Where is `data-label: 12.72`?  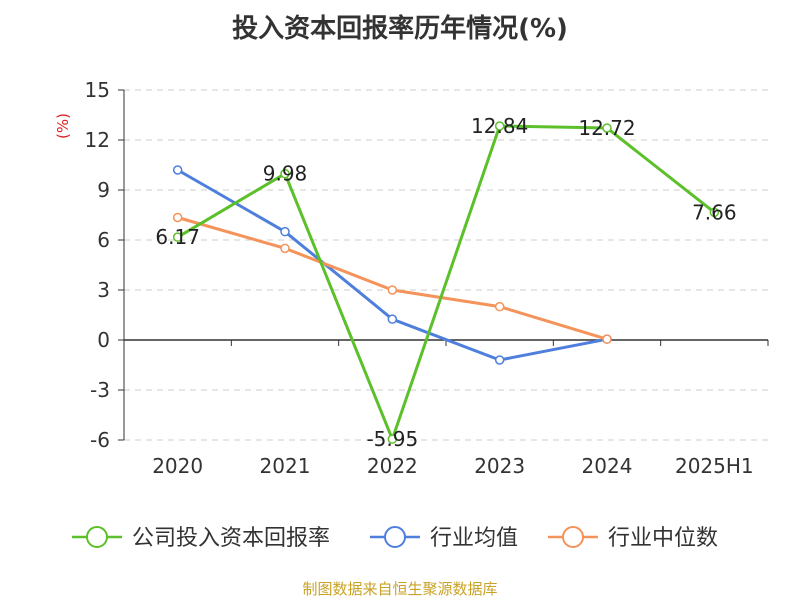
data-label: 12.72 is located at coordinates (606, 128).